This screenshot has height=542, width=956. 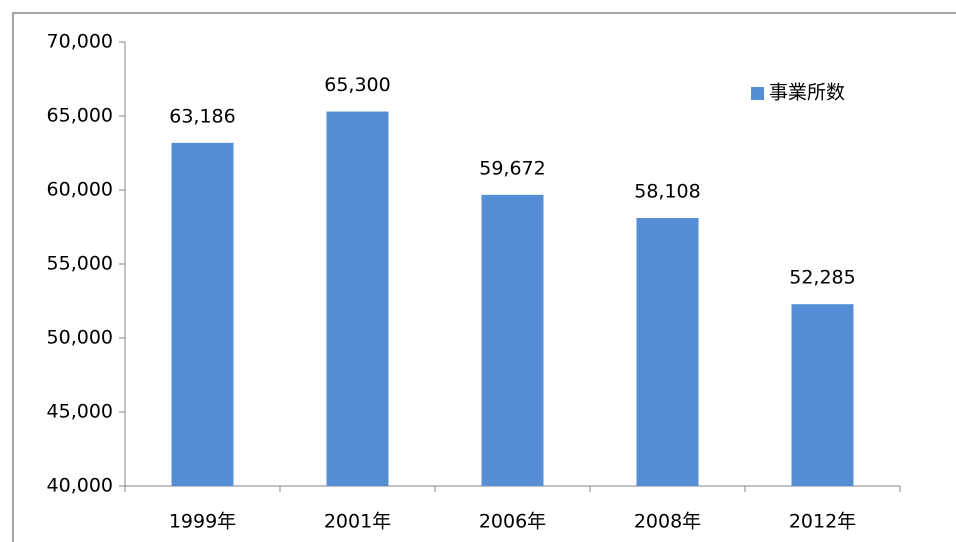 I want to click on y-tick-label: 55,000, so click(x=80, y=264).